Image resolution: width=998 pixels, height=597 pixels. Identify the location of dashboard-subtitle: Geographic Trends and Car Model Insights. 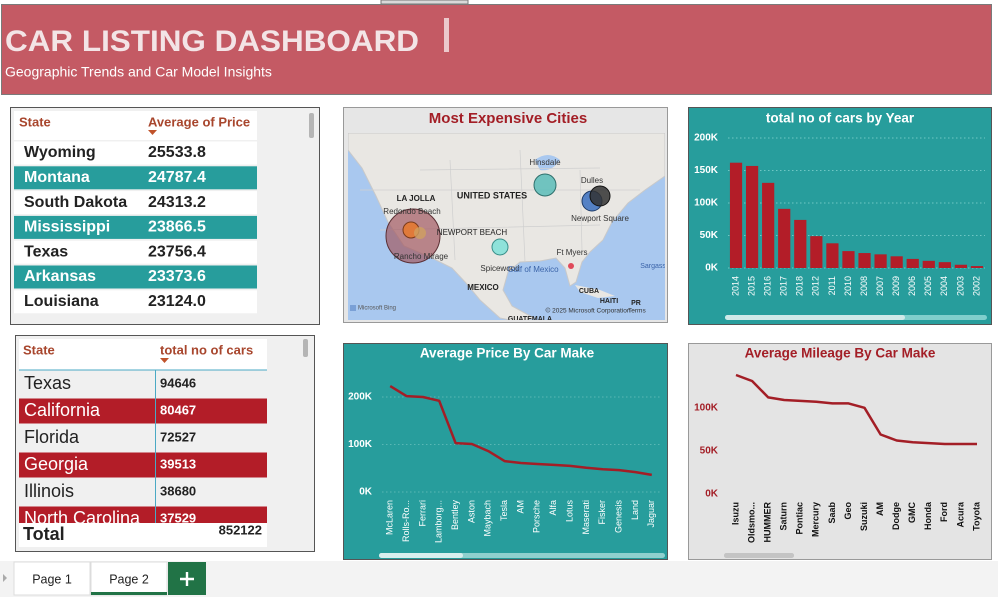
(138, 72).